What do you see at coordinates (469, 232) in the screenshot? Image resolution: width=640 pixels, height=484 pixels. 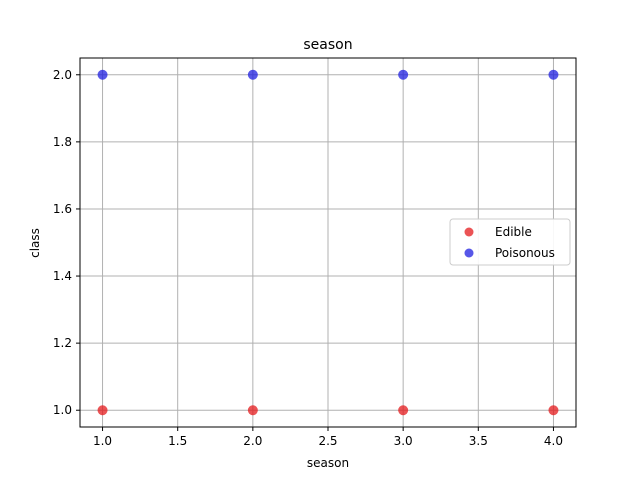 I see `legend-marker-edible` at bounding box center [469, 232].